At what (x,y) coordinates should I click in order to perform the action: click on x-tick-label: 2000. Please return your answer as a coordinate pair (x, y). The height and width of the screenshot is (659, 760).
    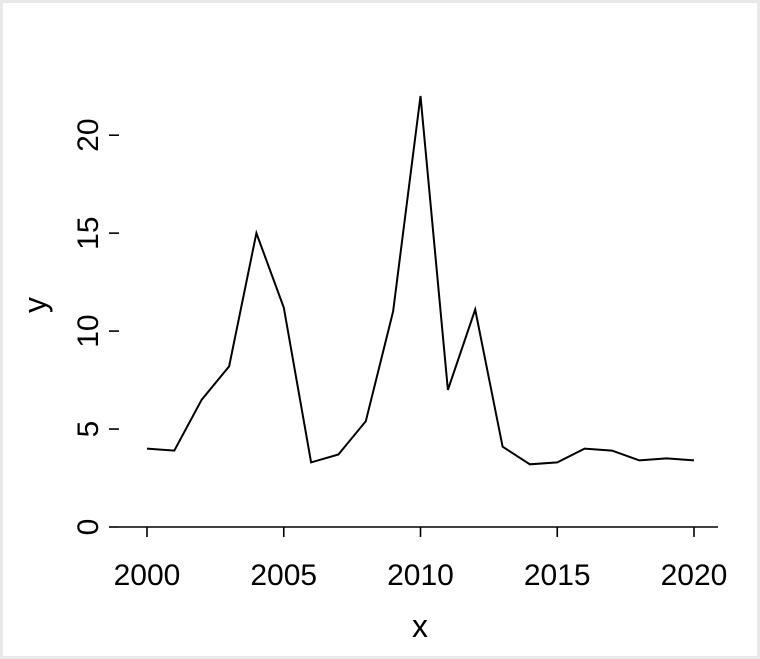
    Looking at the image, I should click on (147, 575).